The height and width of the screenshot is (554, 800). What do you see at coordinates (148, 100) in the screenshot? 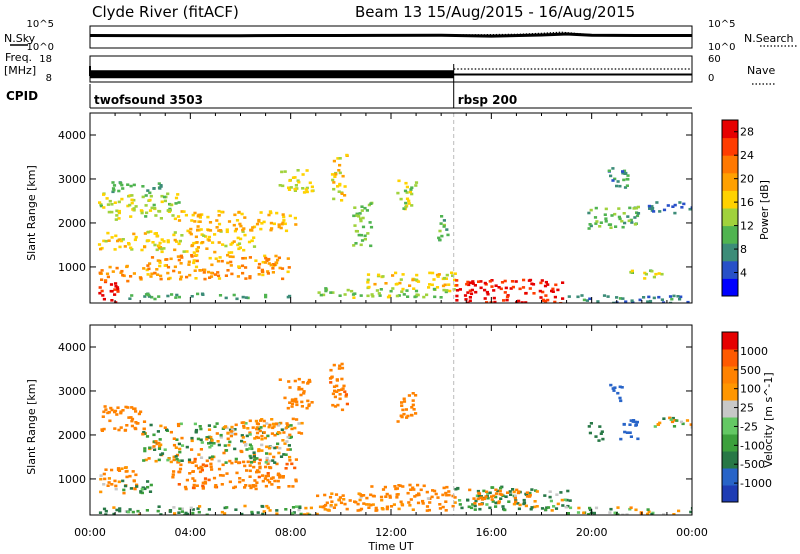
I see `cpid-segment-label: twofsound 3503` at bounding box center [148, 100].